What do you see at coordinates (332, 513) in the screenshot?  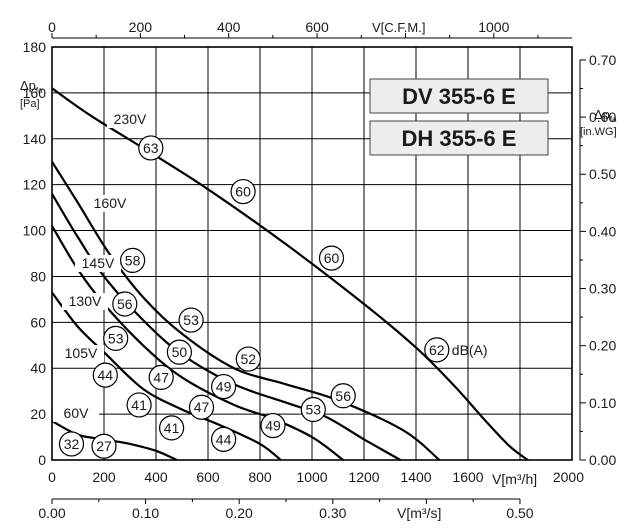 I see `x-bottom2-tick-label: 0.30` at bounding box center [332, 513].